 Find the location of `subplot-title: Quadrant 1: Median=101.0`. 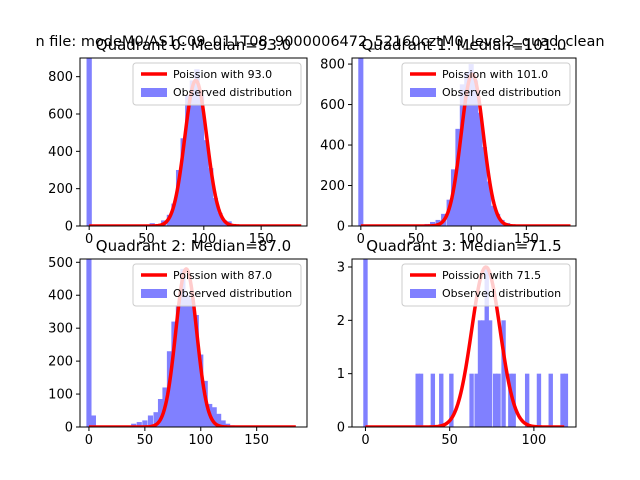

subplot-title: Quadrant 1: Median=101.0 is located at coordinates (464, 45).